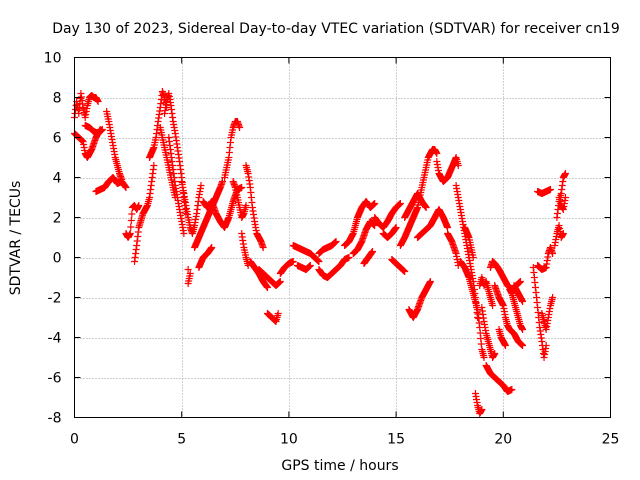  Describe the element at coordinates (181, 440) in the screenshot. I see `x-tick-label: 5` at that location.